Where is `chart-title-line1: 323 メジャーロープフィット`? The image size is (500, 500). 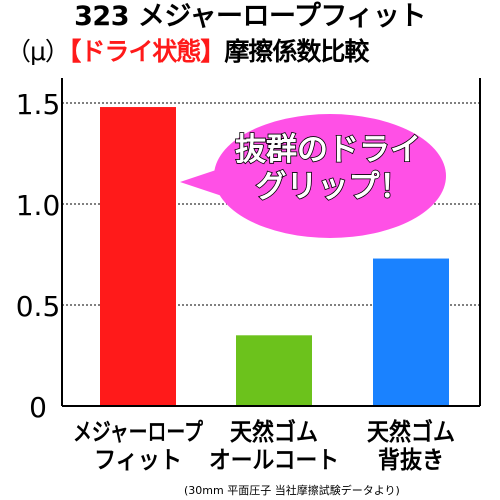
chart-title-line1: 323 メジャーロープフィット is located at coordinates (250, 16).